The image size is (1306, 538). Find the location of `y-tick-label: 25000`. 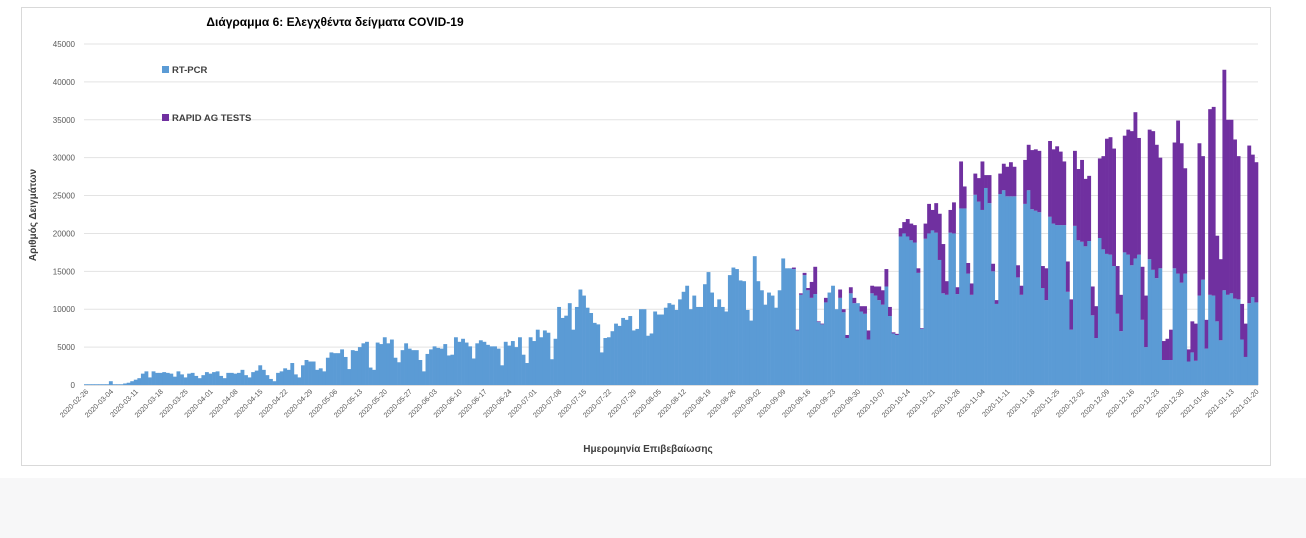

y-tick-label: 25000 is located at coordinates (64, 196).